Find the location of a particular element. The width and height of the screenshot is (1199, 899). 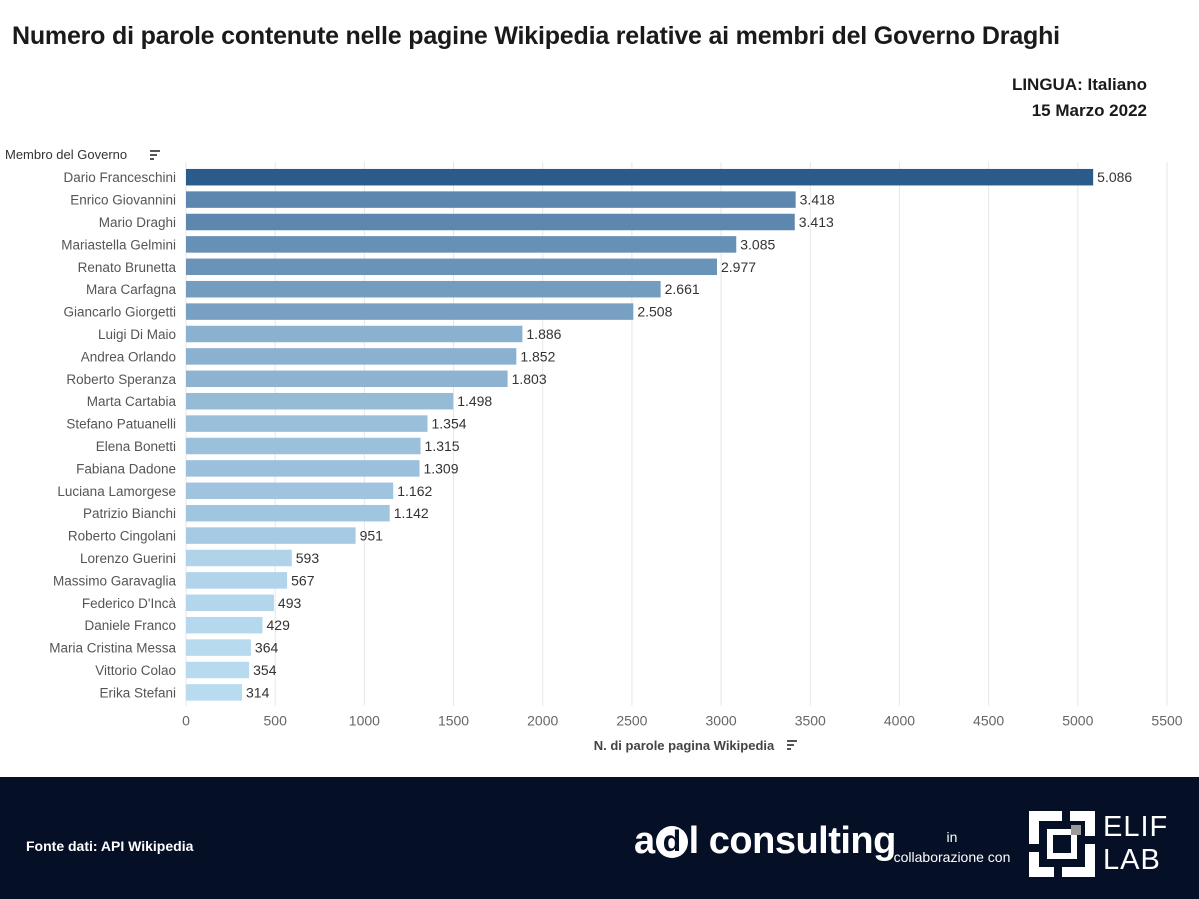

value-label: 3.418 is located at coordinates (817, 200).